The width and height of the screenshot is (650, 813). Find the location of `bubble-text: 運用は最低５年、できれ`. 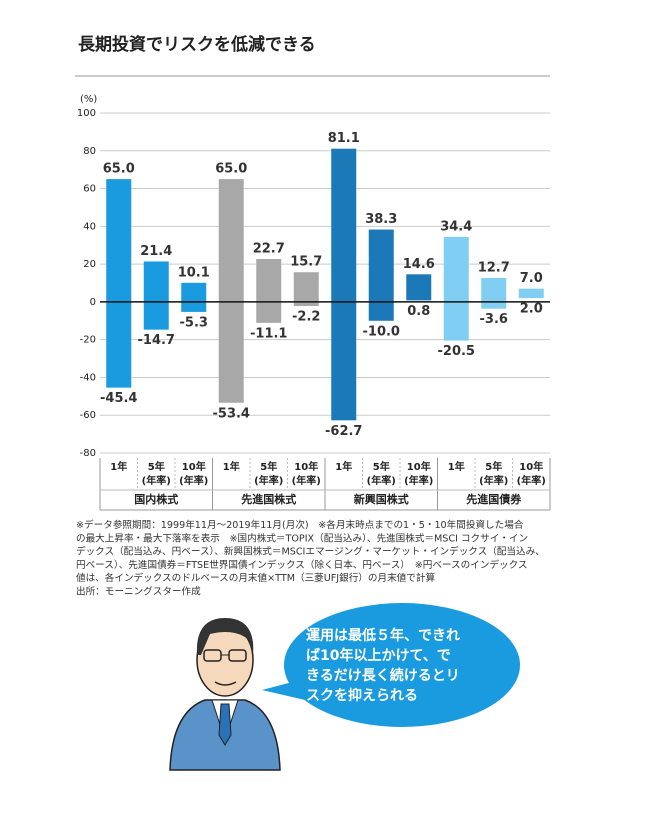

bubble-text: 運用は最低５年、できれ is located at coordinates (383, 635).